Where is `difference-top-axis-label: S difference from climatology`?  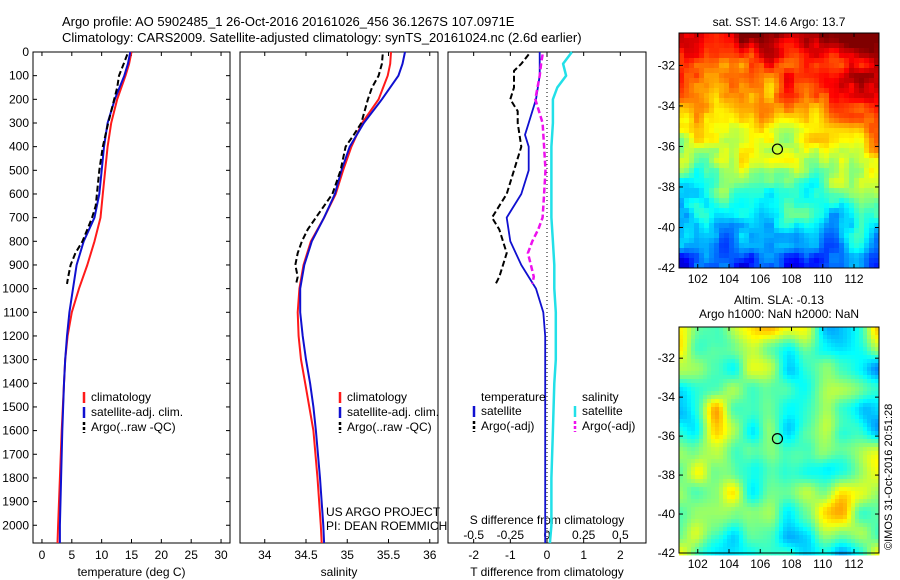 difference-top-axis-label: S difference from climatology is located at coordinates (547, 520).